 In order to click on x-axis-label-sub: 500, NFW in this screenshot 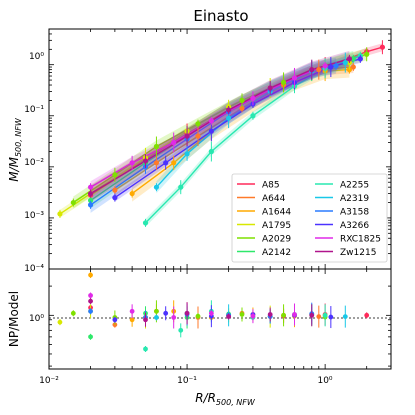, I will do `click(236, 402)`.